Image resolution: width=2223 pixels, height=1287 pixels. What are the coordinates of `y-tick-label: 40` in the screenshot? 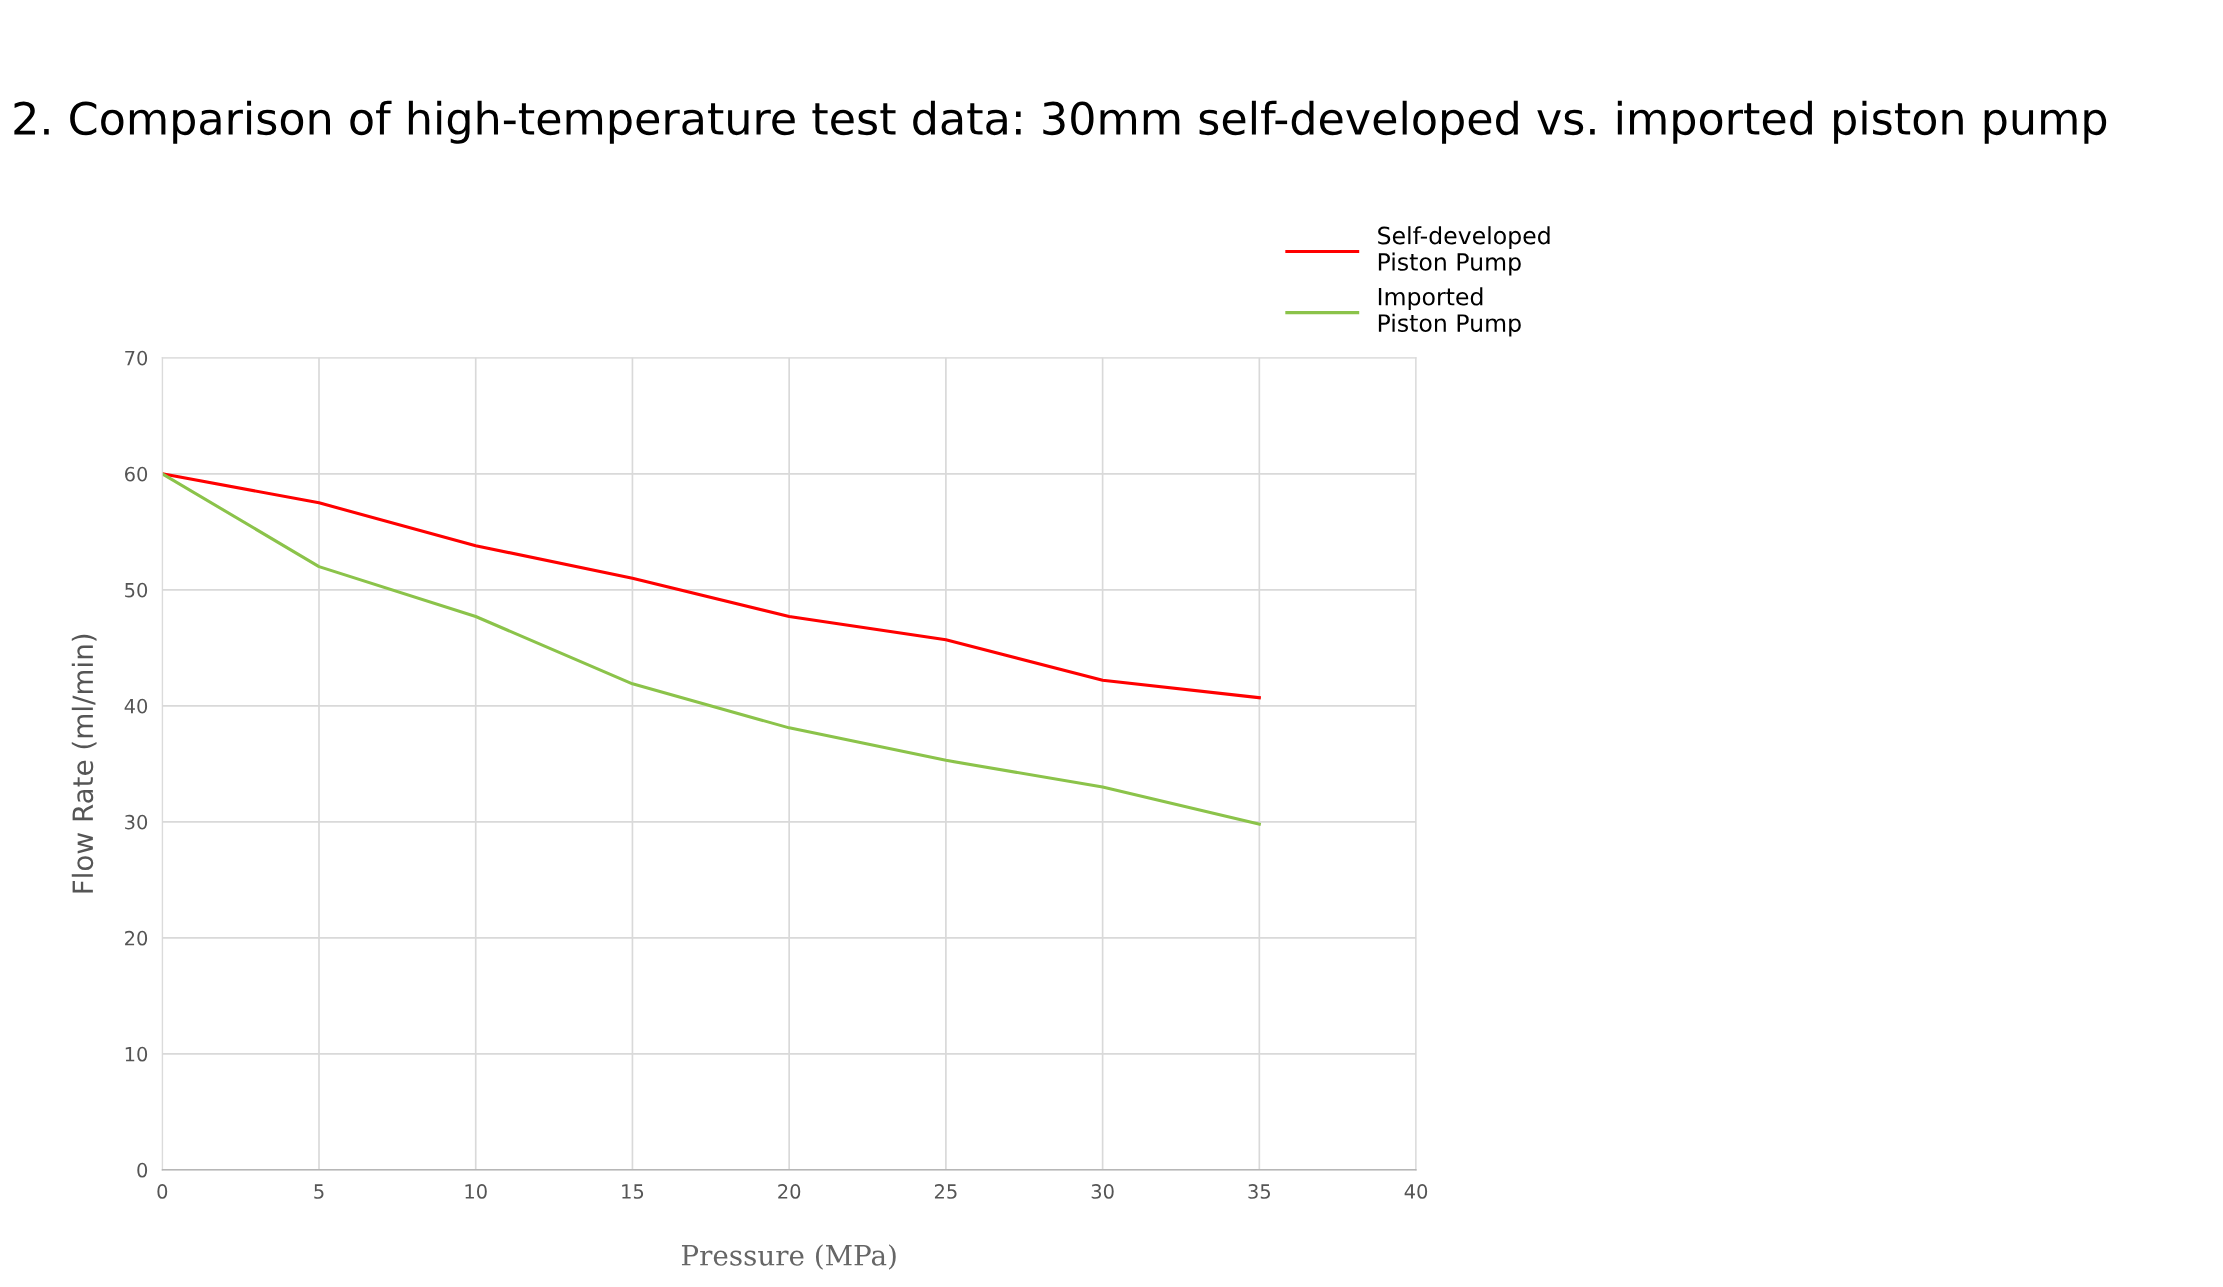 It's located at (136, 706).